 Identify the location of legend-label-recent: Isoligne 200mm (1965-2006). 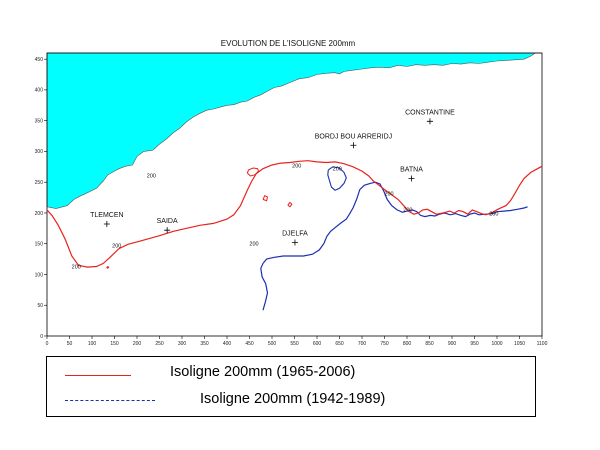
(263, 372).